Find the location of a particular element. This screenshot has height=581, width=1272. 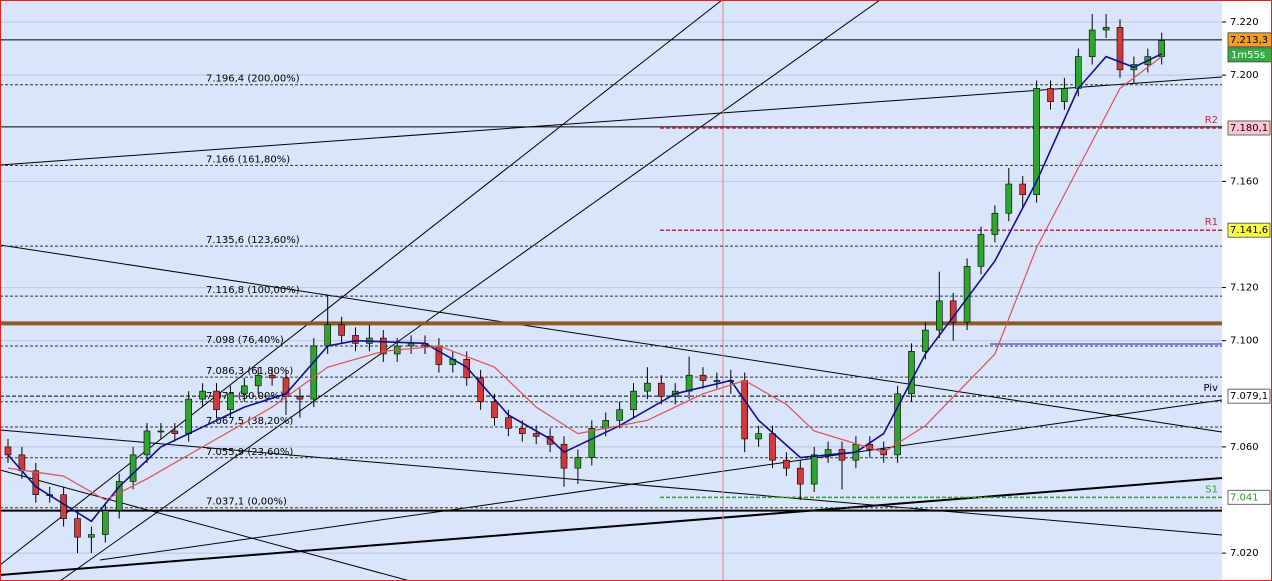

fib-label: 7.196,4 (200,00%) is located at coordinates (253, 79).